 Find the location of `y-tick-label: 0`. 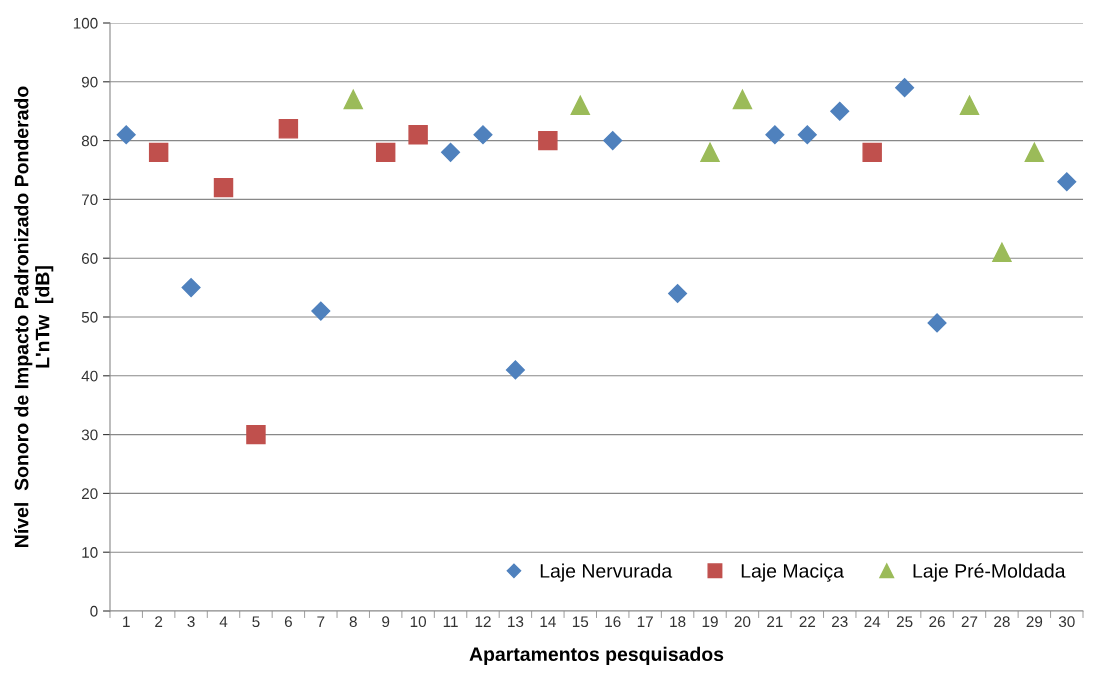

y-tick-label: 0 is located at coordinates (94, 611).